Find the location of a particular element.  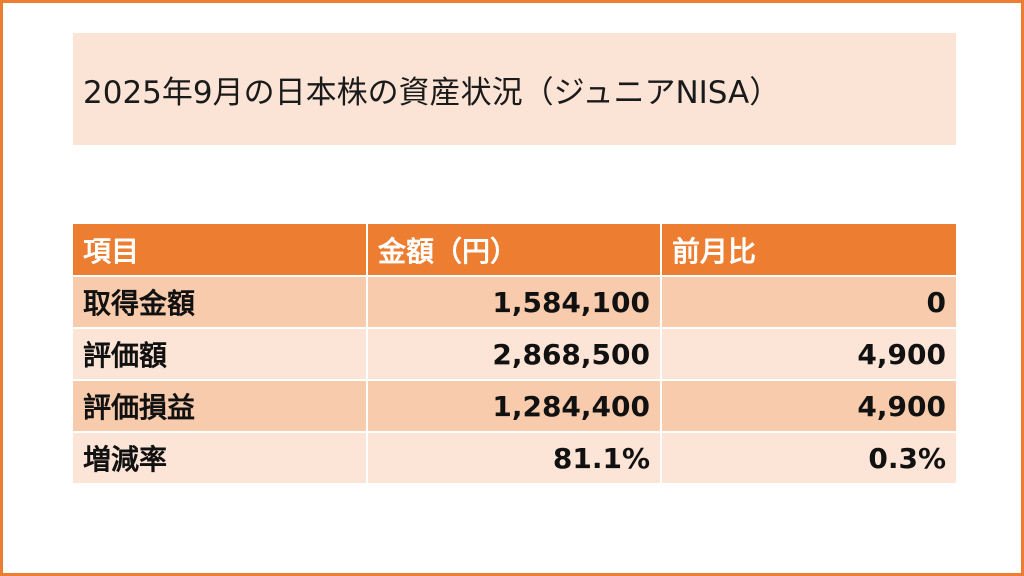

row-label: 評価損益 is located at coordinates (220, 406).